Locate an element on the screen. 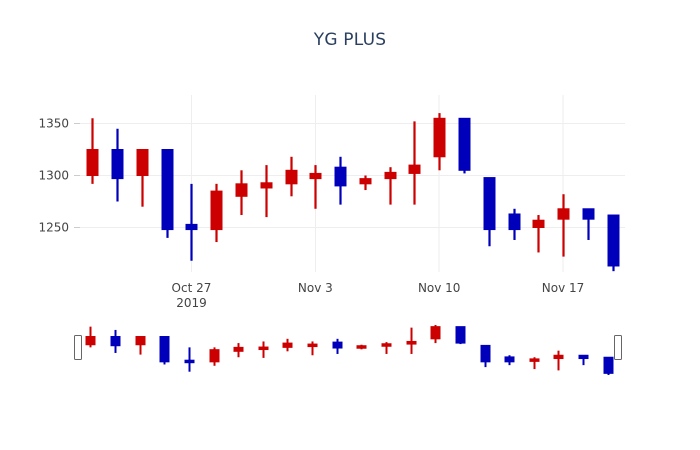 Image resolution: width=700 pixels, height=450 pixels. y-tick-label: 1300 is located at coordinates (53, 176).